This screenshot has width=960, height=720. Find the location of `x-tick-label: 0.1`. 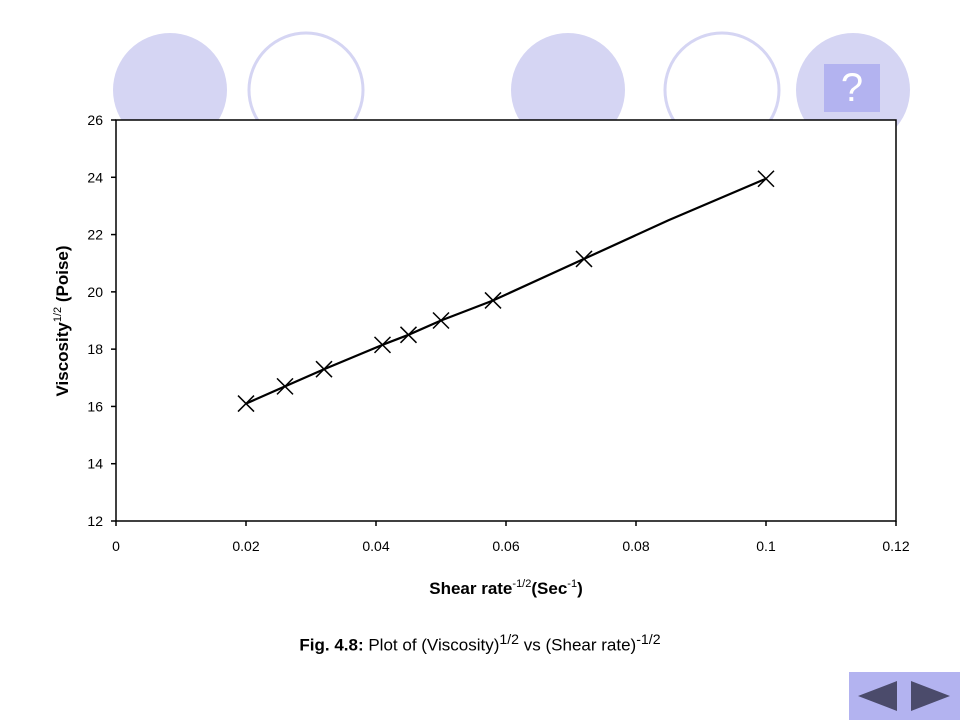

x-tick-label: 0.1 is located at coordinates (766, 546).